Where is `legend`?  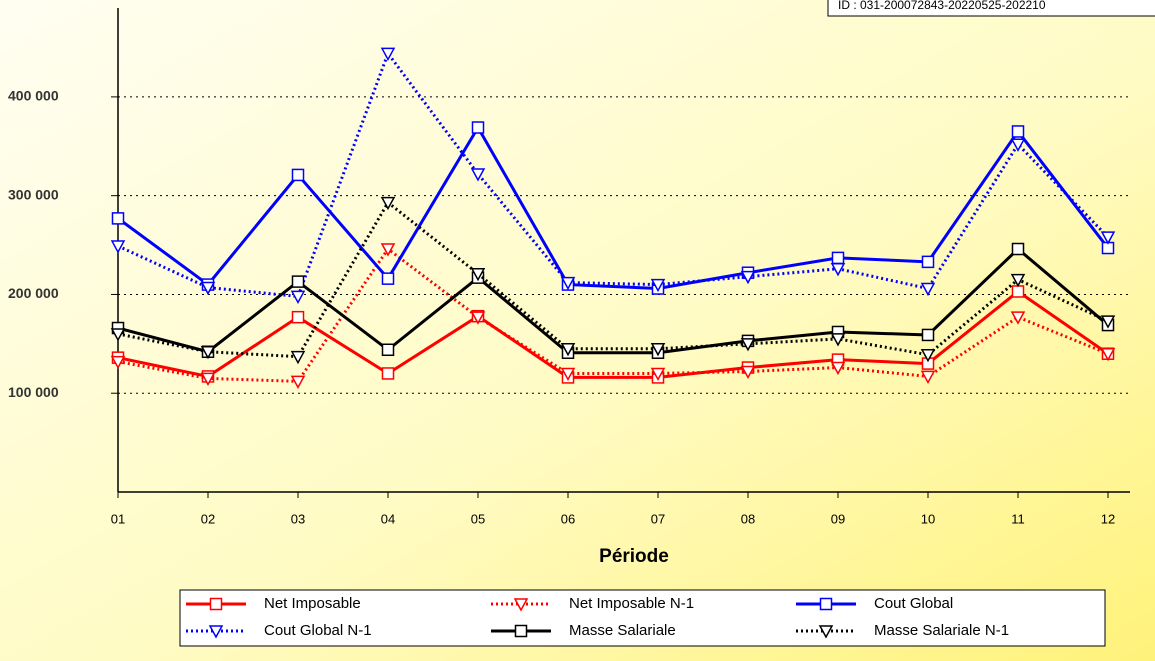
legend is located at coordinates (642, 618).